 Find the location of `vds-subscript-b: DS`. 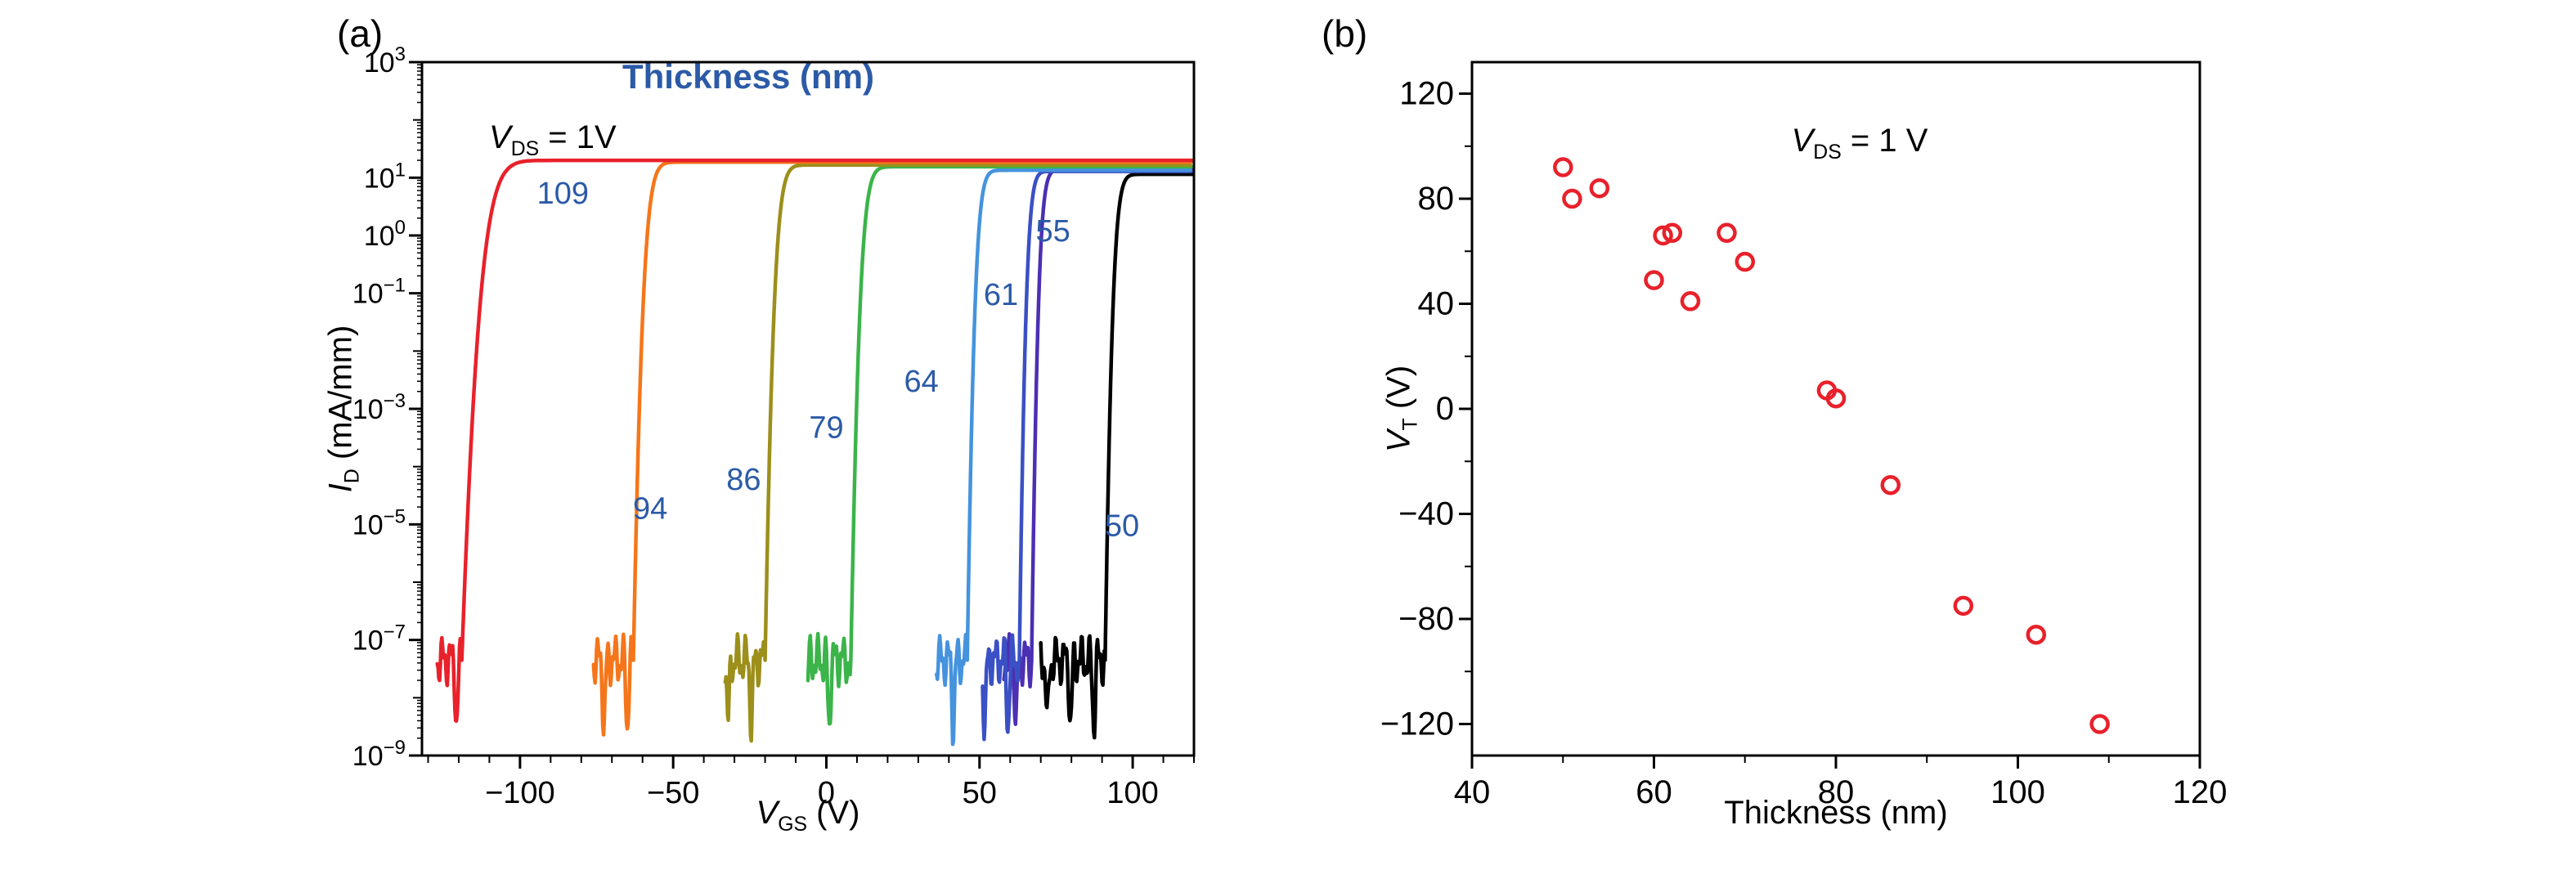

vds-subscript-b: DS is located at coordinates (1828, 152).